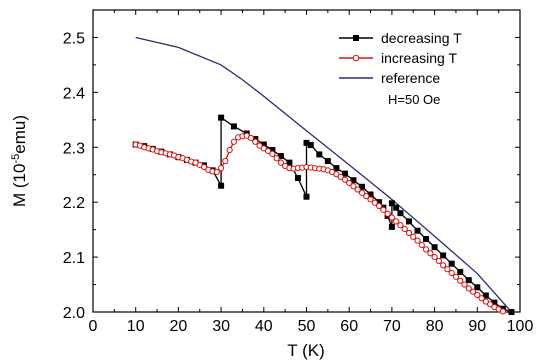  What do you see at coordinates (74, 258) in the screenshot?
I see `y-tick-label: 2.1` at bounding box center [74, 258].